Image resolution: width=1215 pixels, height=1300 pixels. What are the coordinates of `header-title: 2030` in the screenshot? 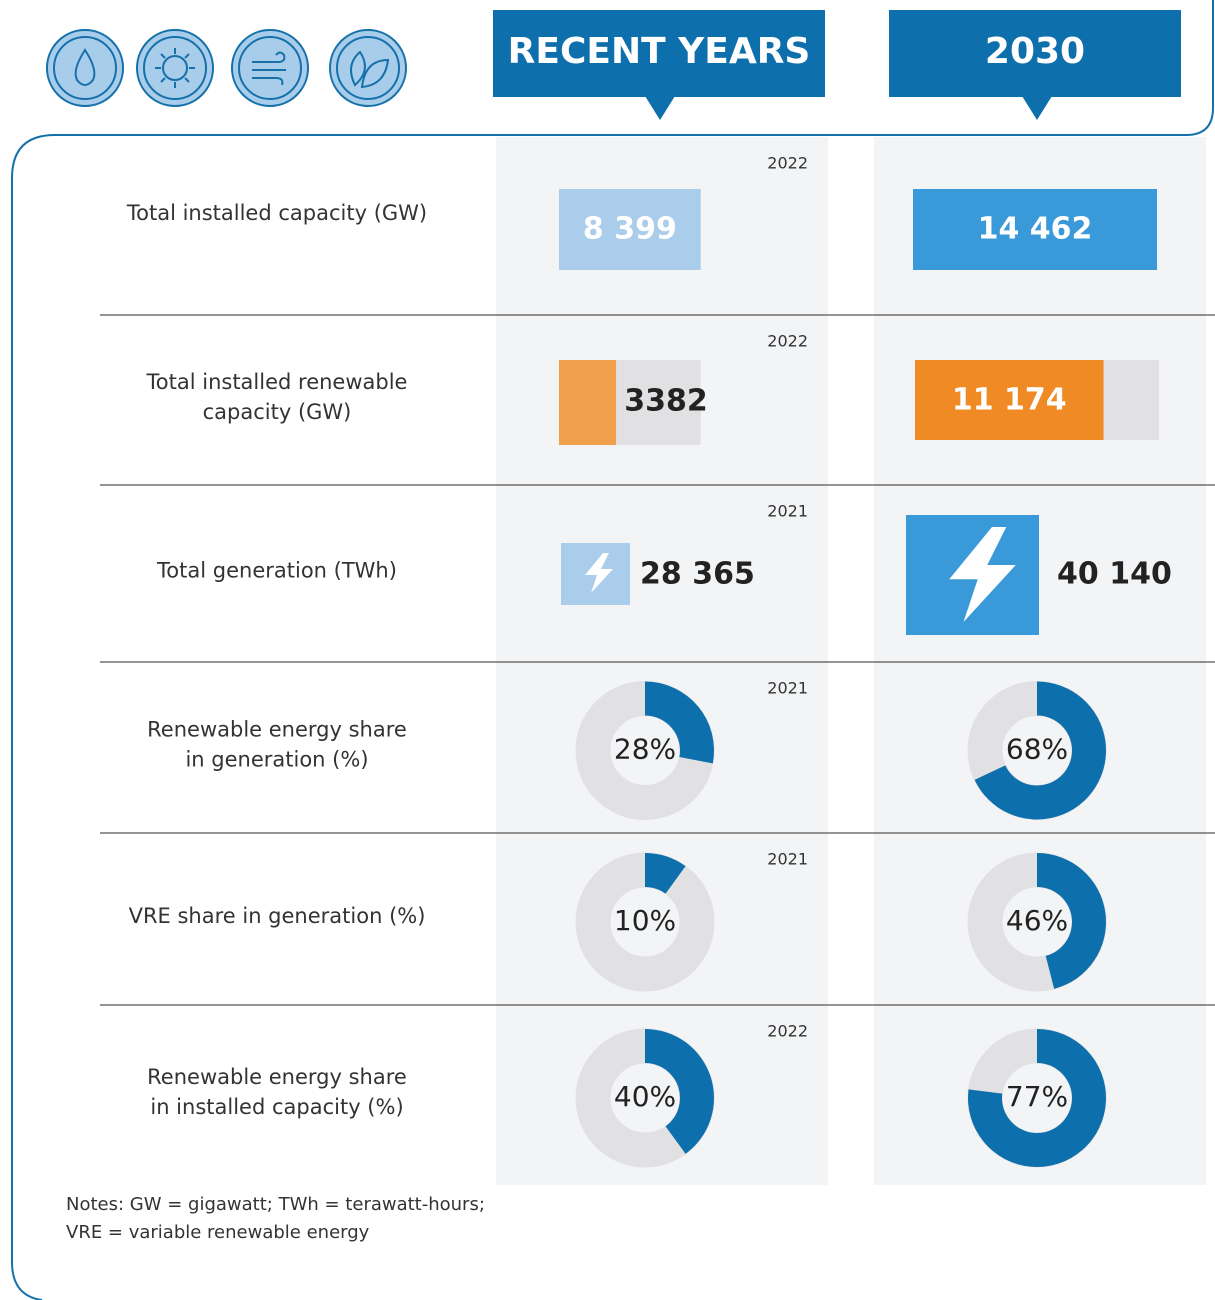 It's located at (1035, 51).